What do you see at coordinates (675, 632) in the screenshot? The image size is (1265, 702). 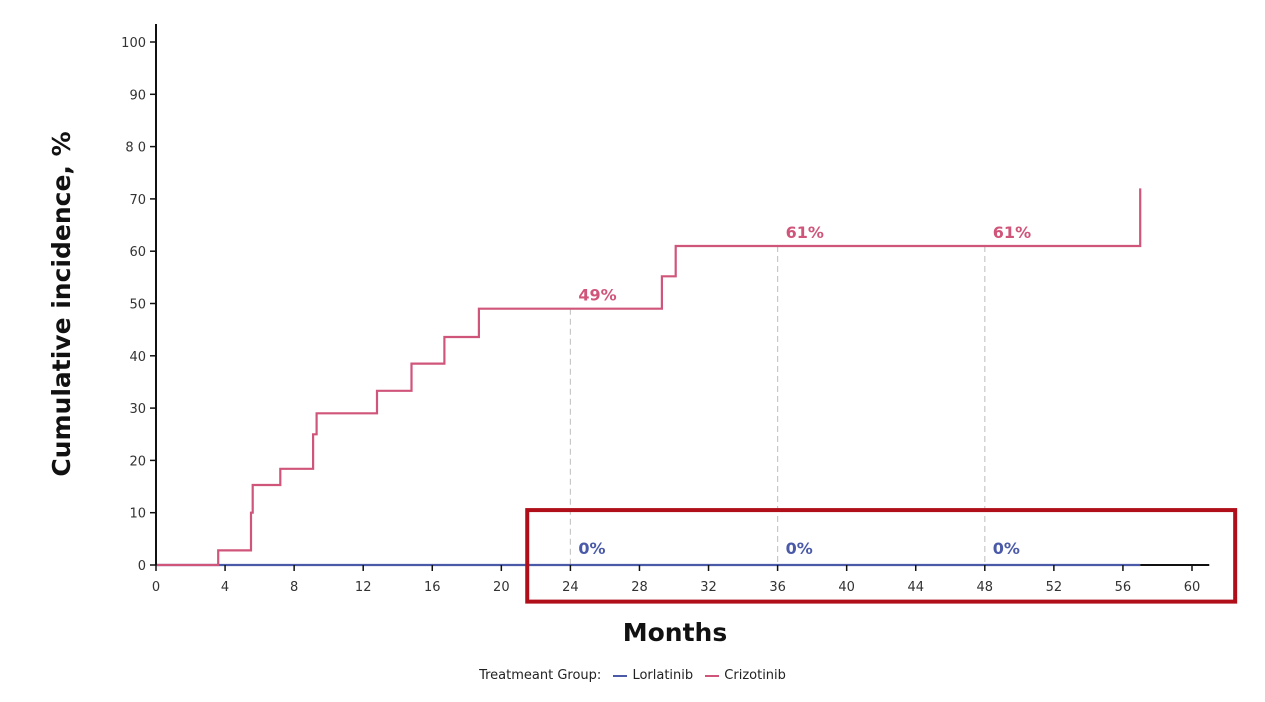 I see `x-axis-title: Months` at bounding box center [675, 632].